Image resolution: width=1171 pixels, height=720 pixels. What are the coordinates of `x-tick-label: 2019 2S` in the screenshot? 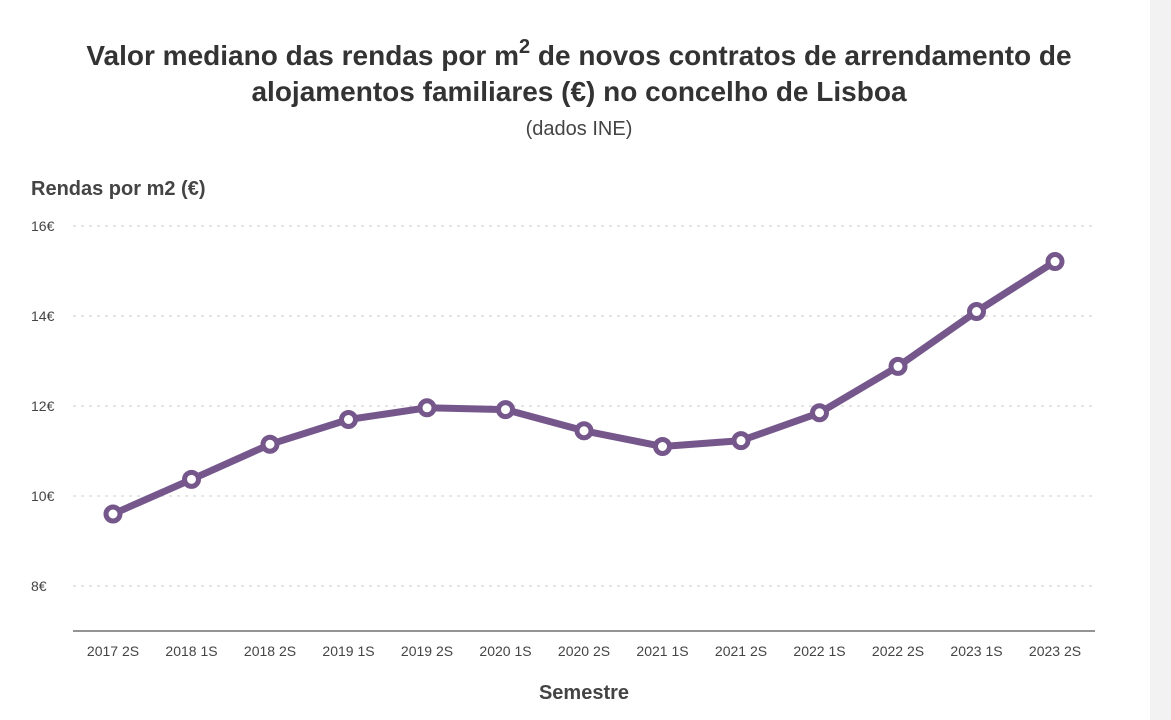 It's located at (427, 651).